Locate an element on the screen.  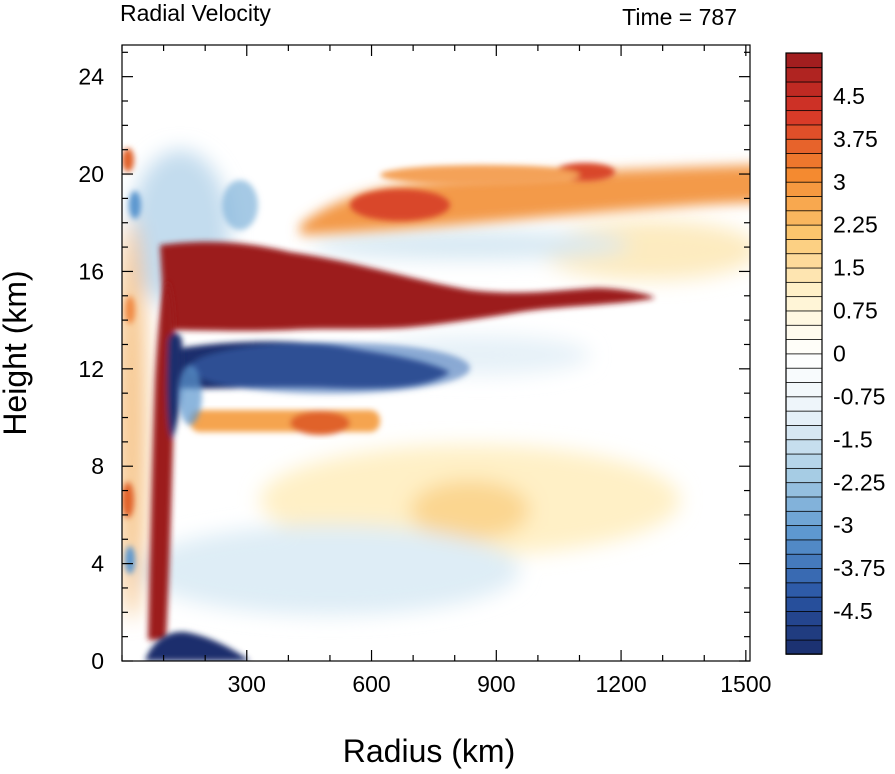
chart-title: Radial Velocity is located at coordinates (195, 13).